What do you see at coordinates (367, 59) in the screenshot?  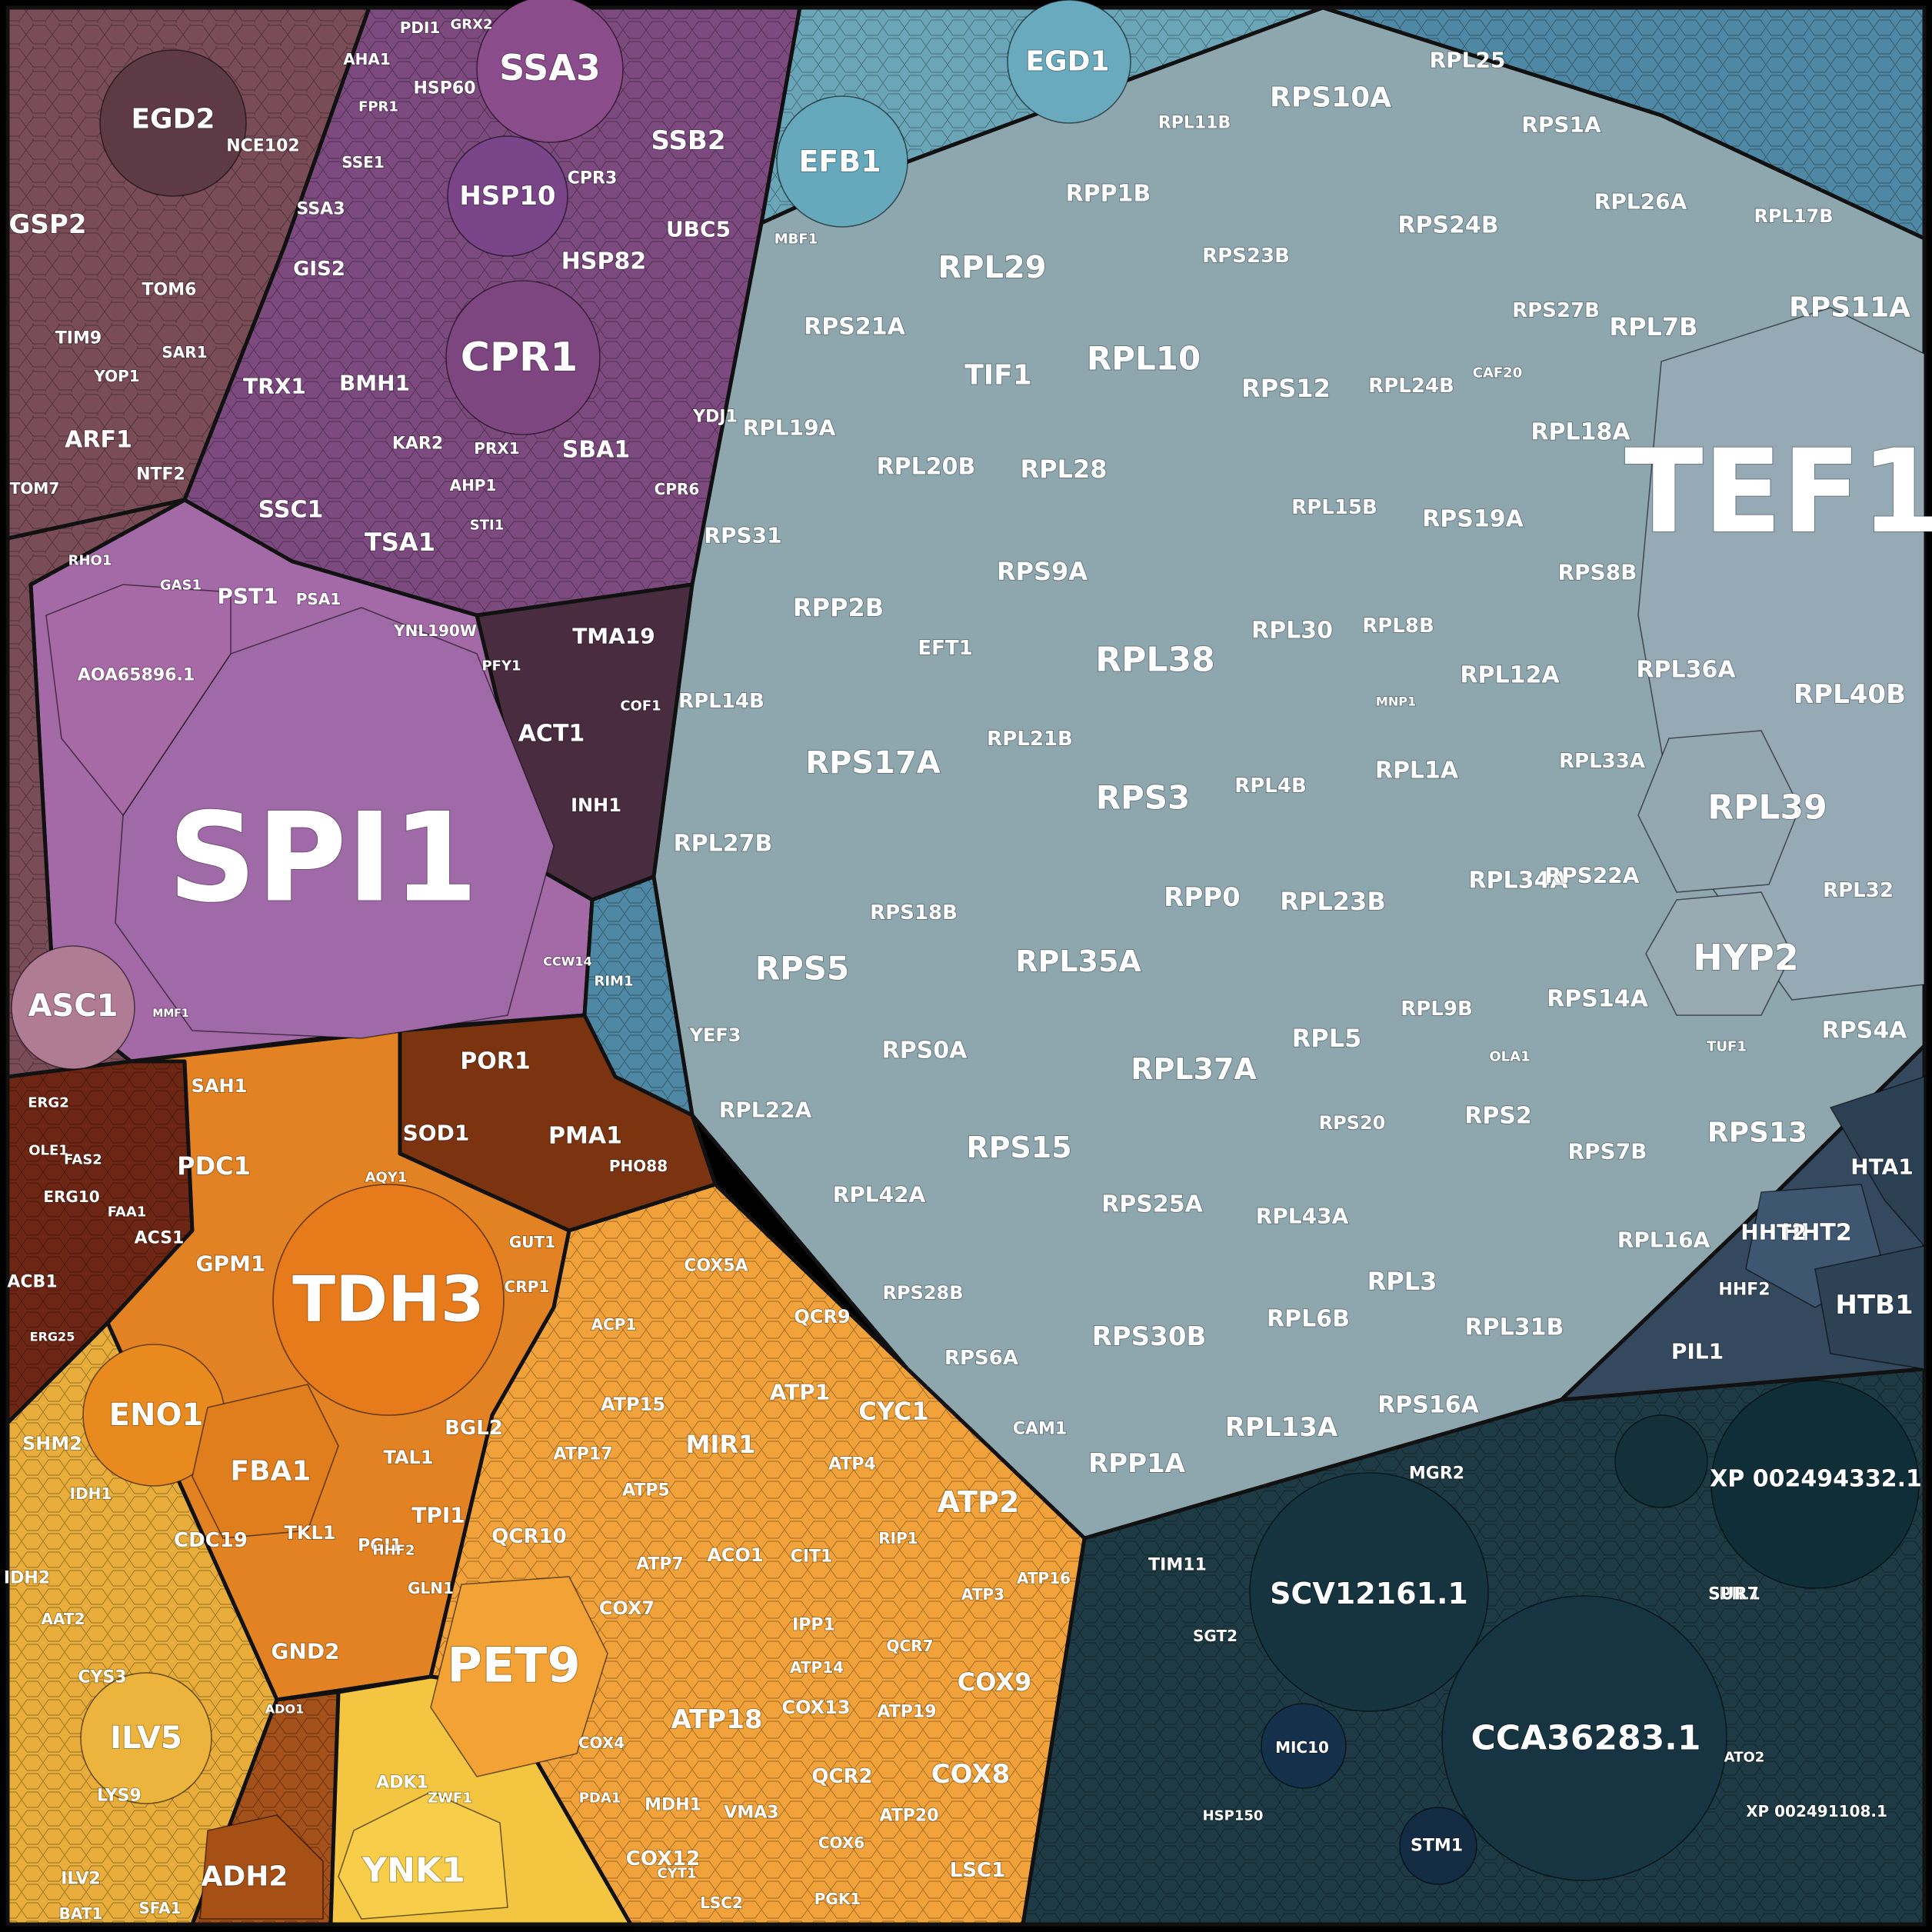 I see `protein-label: AHA1` at bounding box center [367, 59].